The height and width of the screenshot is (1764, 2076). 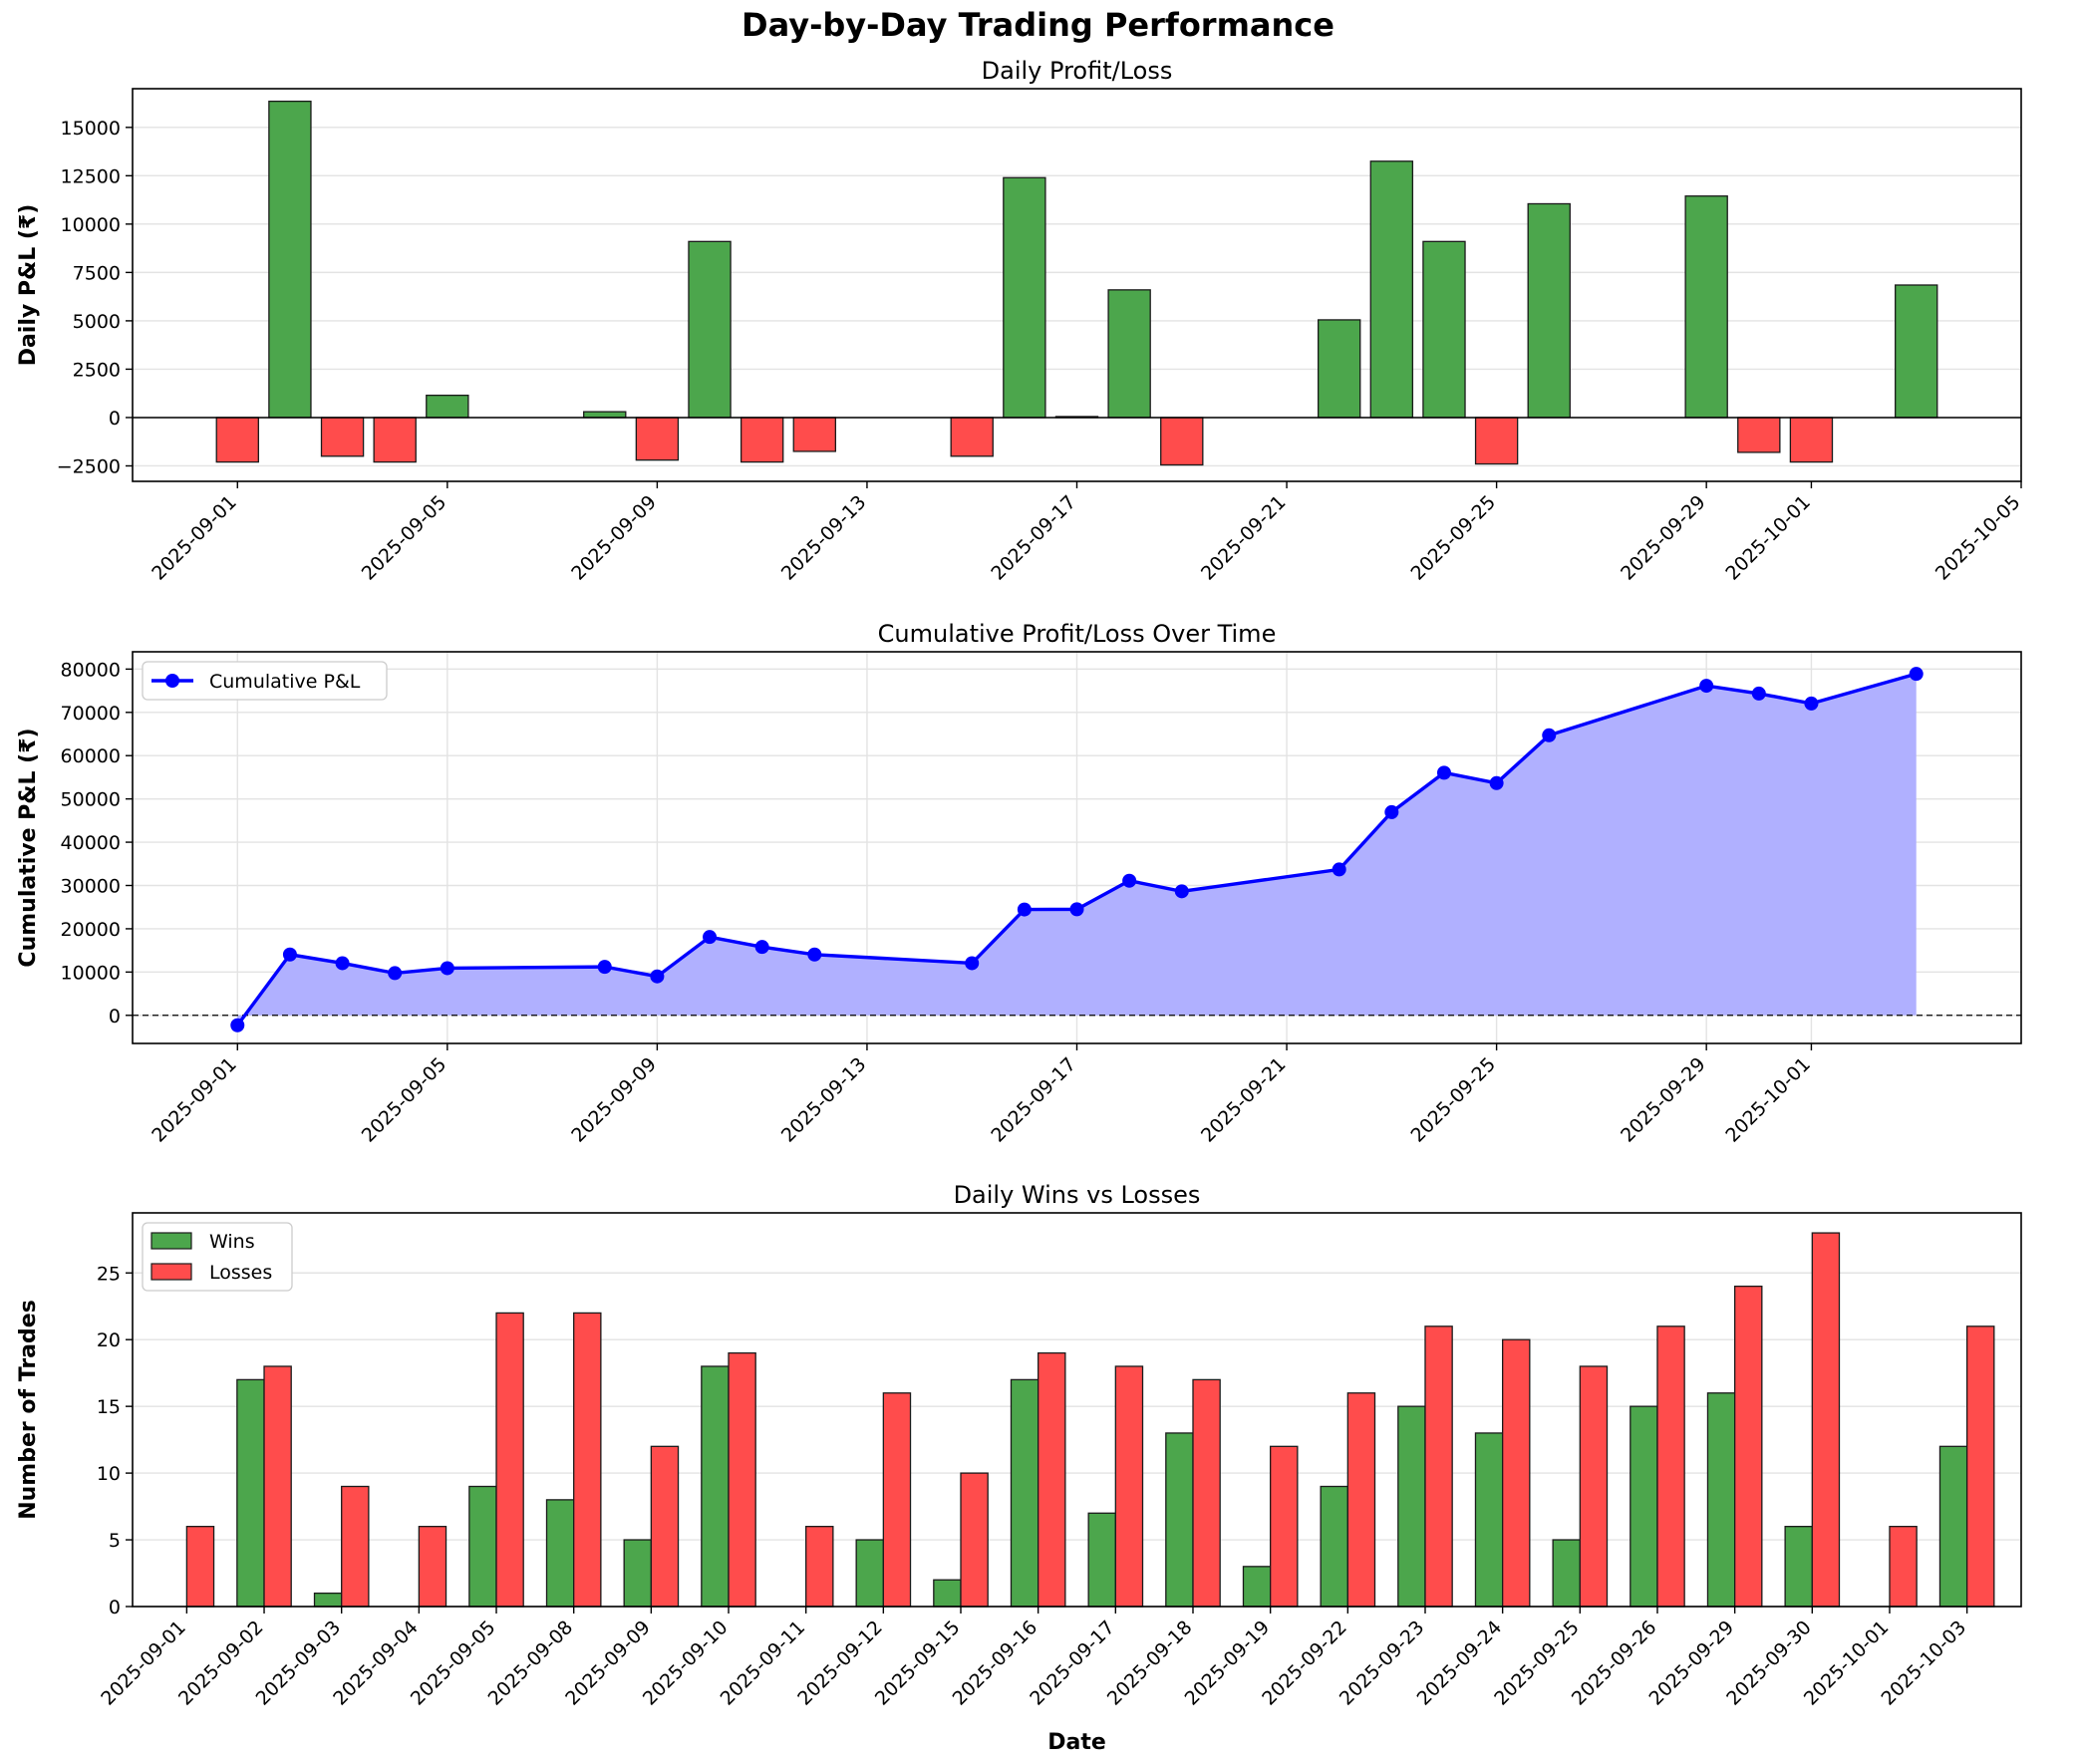 What do you see at coordinates (91, 886) in the screenshot?
I see `y-tick-label: 30000` at bounding box center [91, 886].